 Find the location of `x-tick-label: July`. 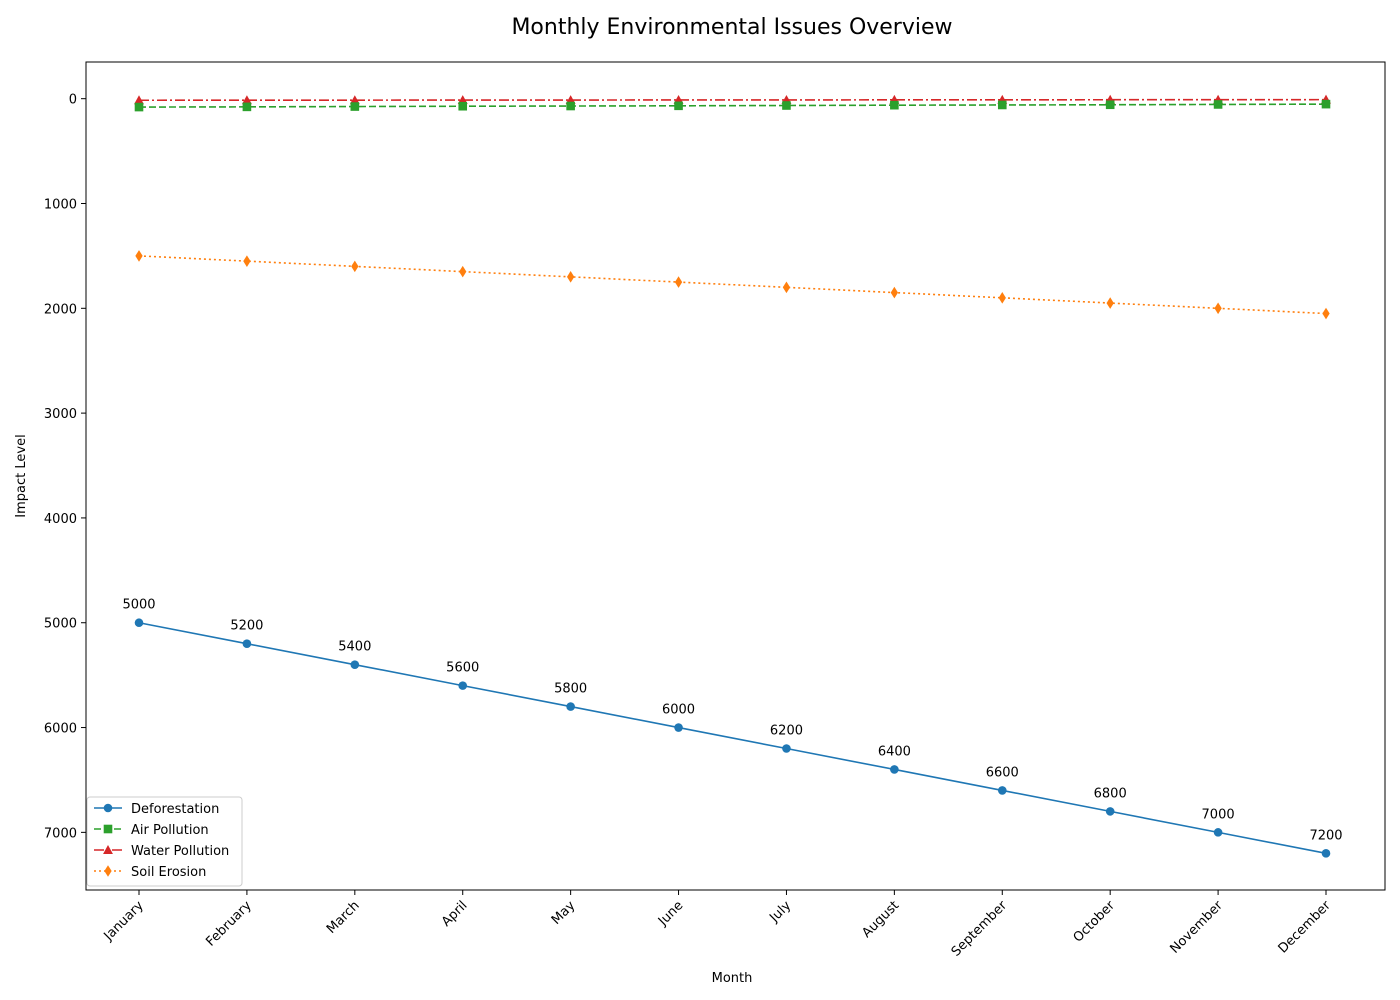

x-tick-label: July is located at coordinates (780, 912).